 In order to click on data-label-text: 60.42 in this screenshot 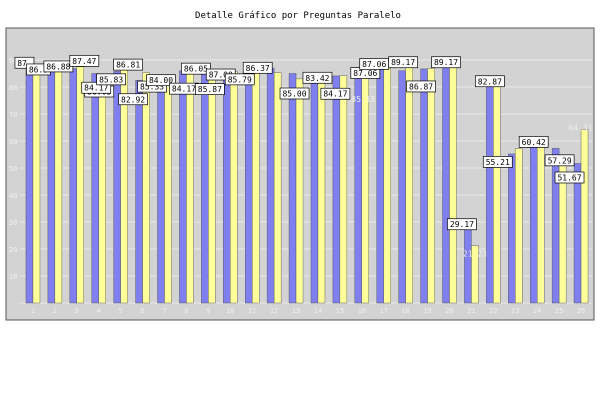, I will do `click(534, 142)`.